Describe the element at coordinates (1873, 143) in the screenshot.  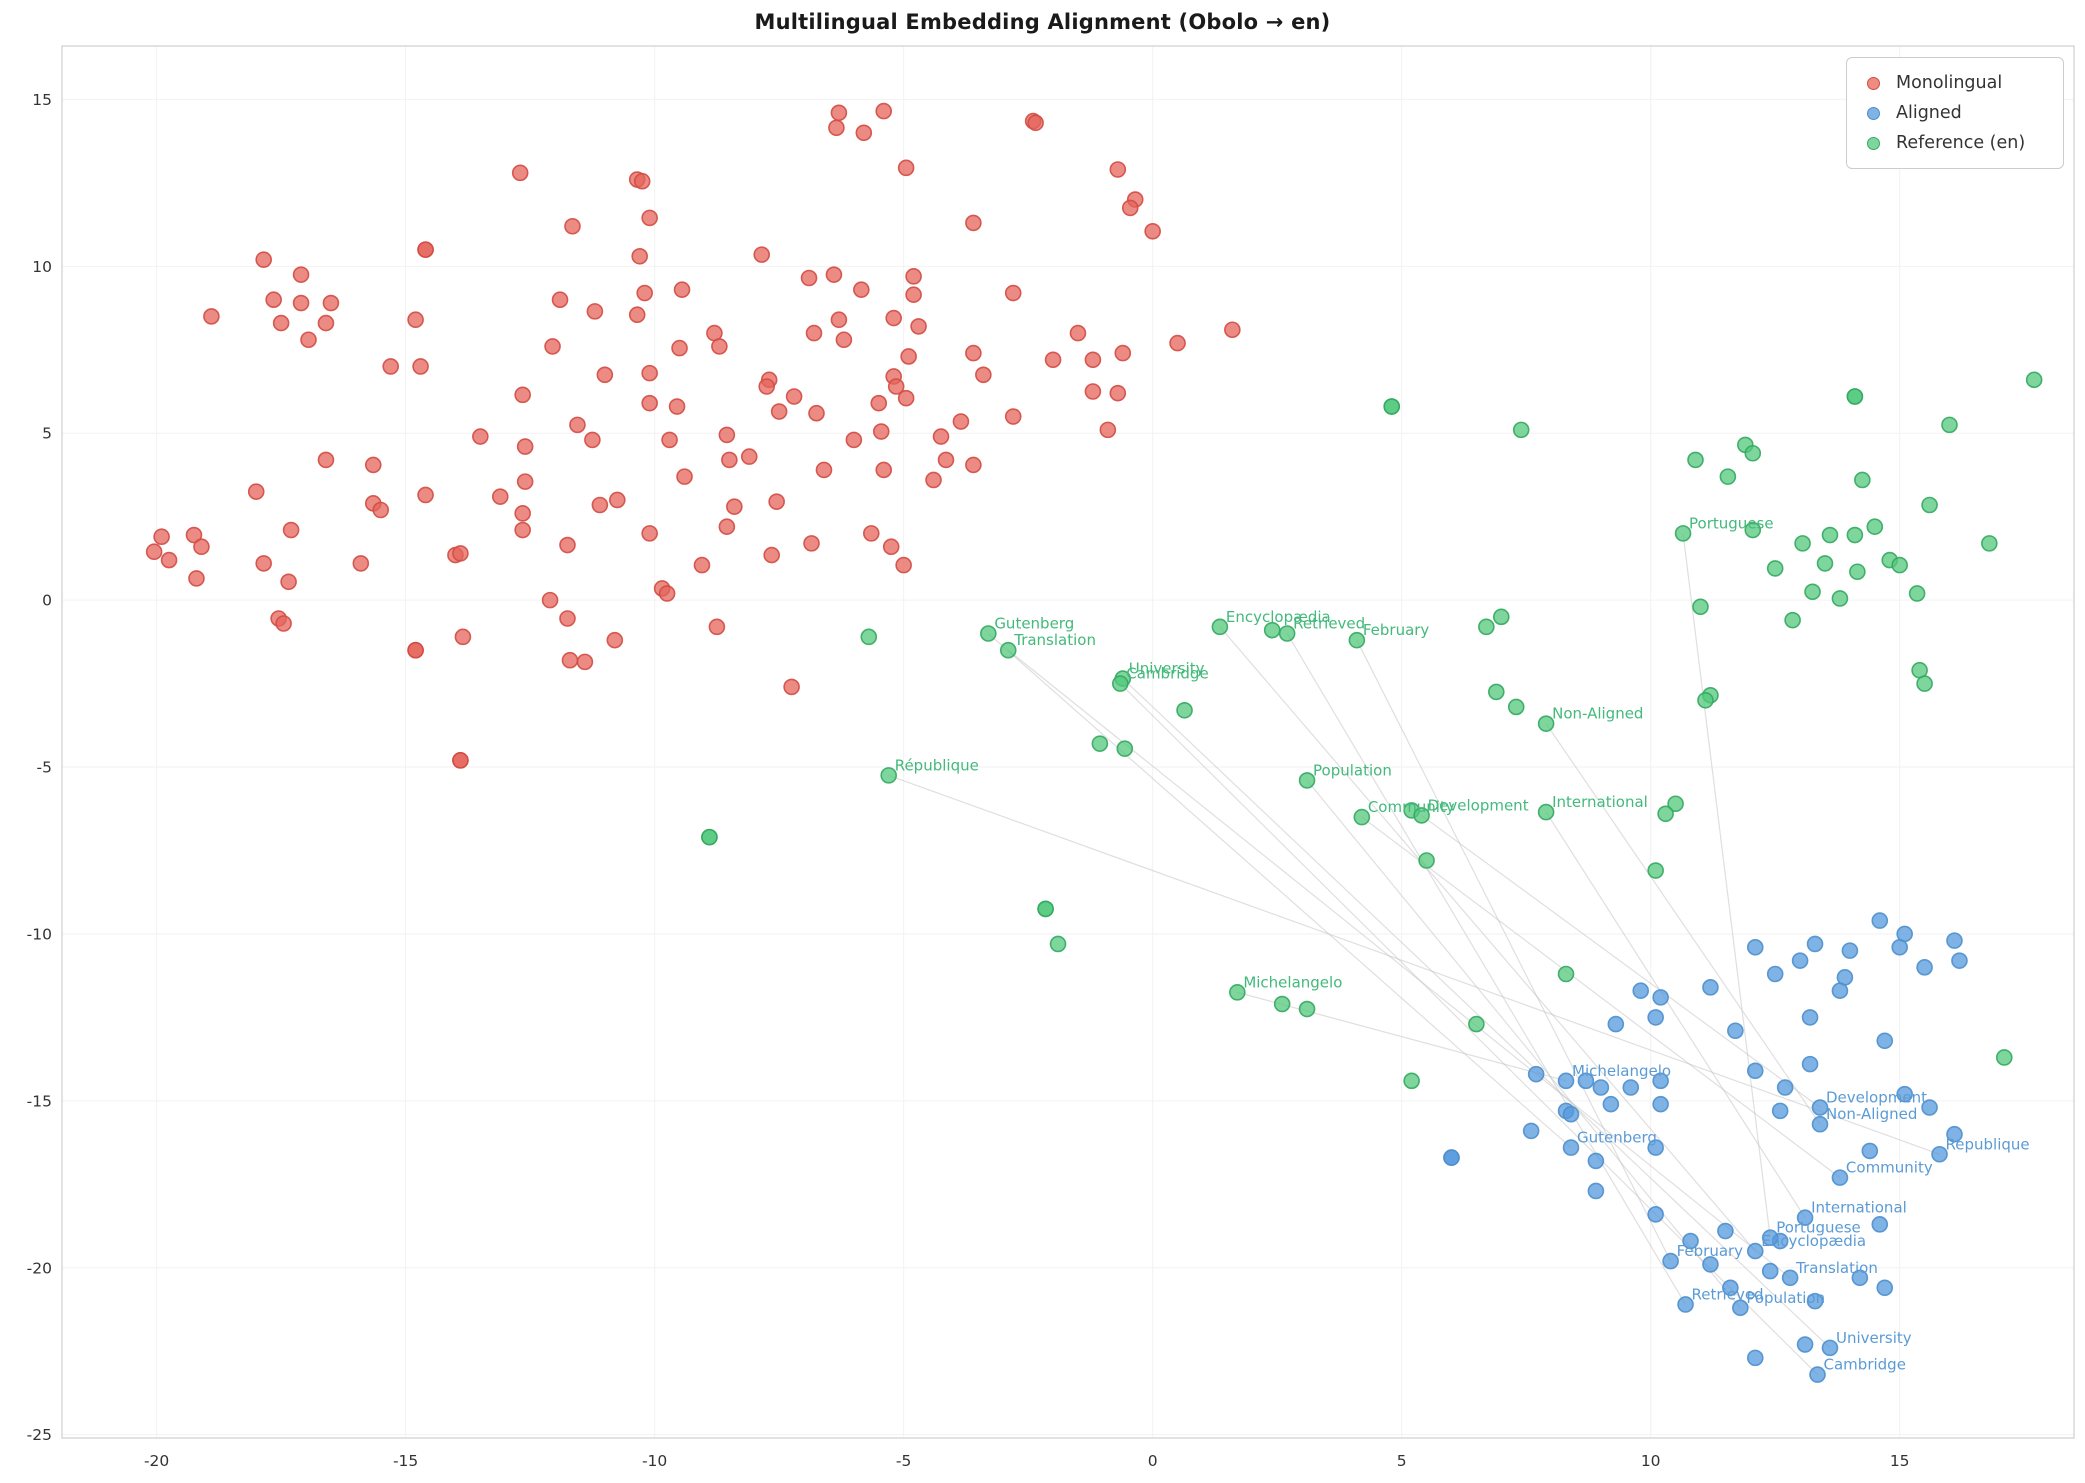
I see `legend-marker-reference-icon` at that location.